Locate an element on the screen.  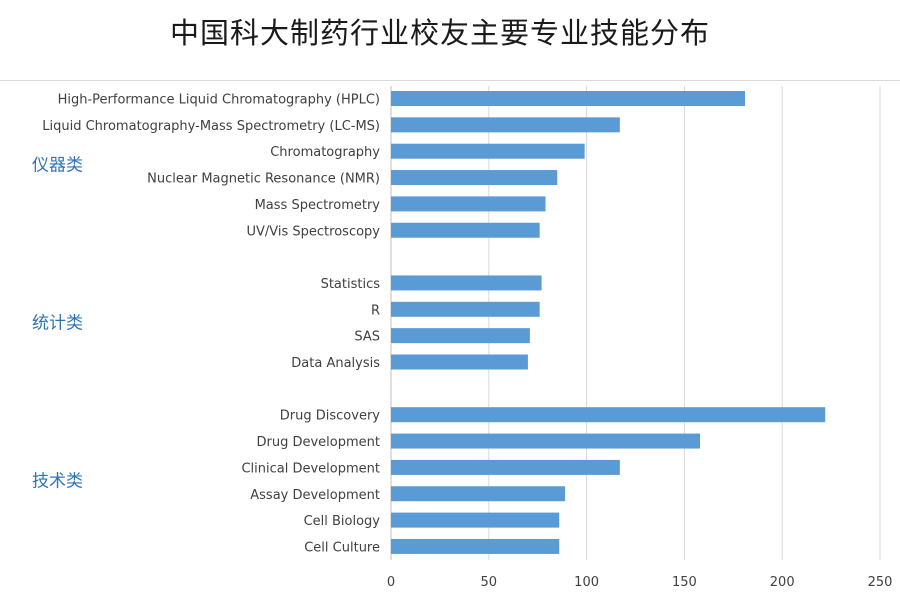
category-label: Drug Discovery is located at coordinates (330, 416).